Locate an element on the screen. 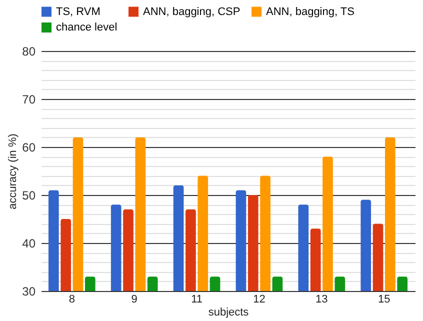  x-tick-label: 8 is located at coordinates (71, 300).